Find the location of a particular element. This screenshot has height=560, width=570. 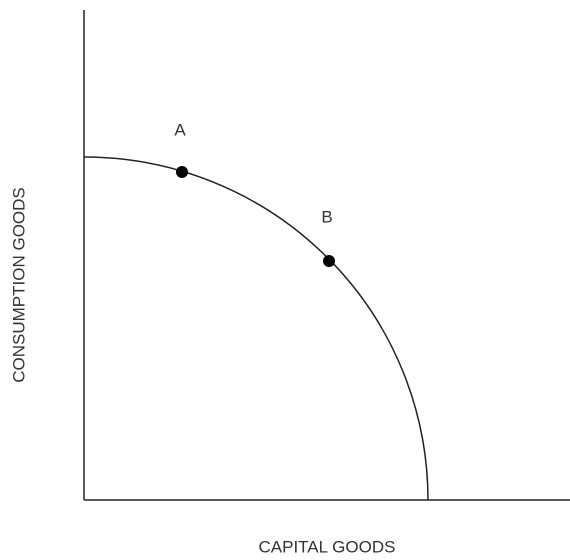

y-axis-label: CONSUMPTION GOODS is located at coordinates (18, 285).